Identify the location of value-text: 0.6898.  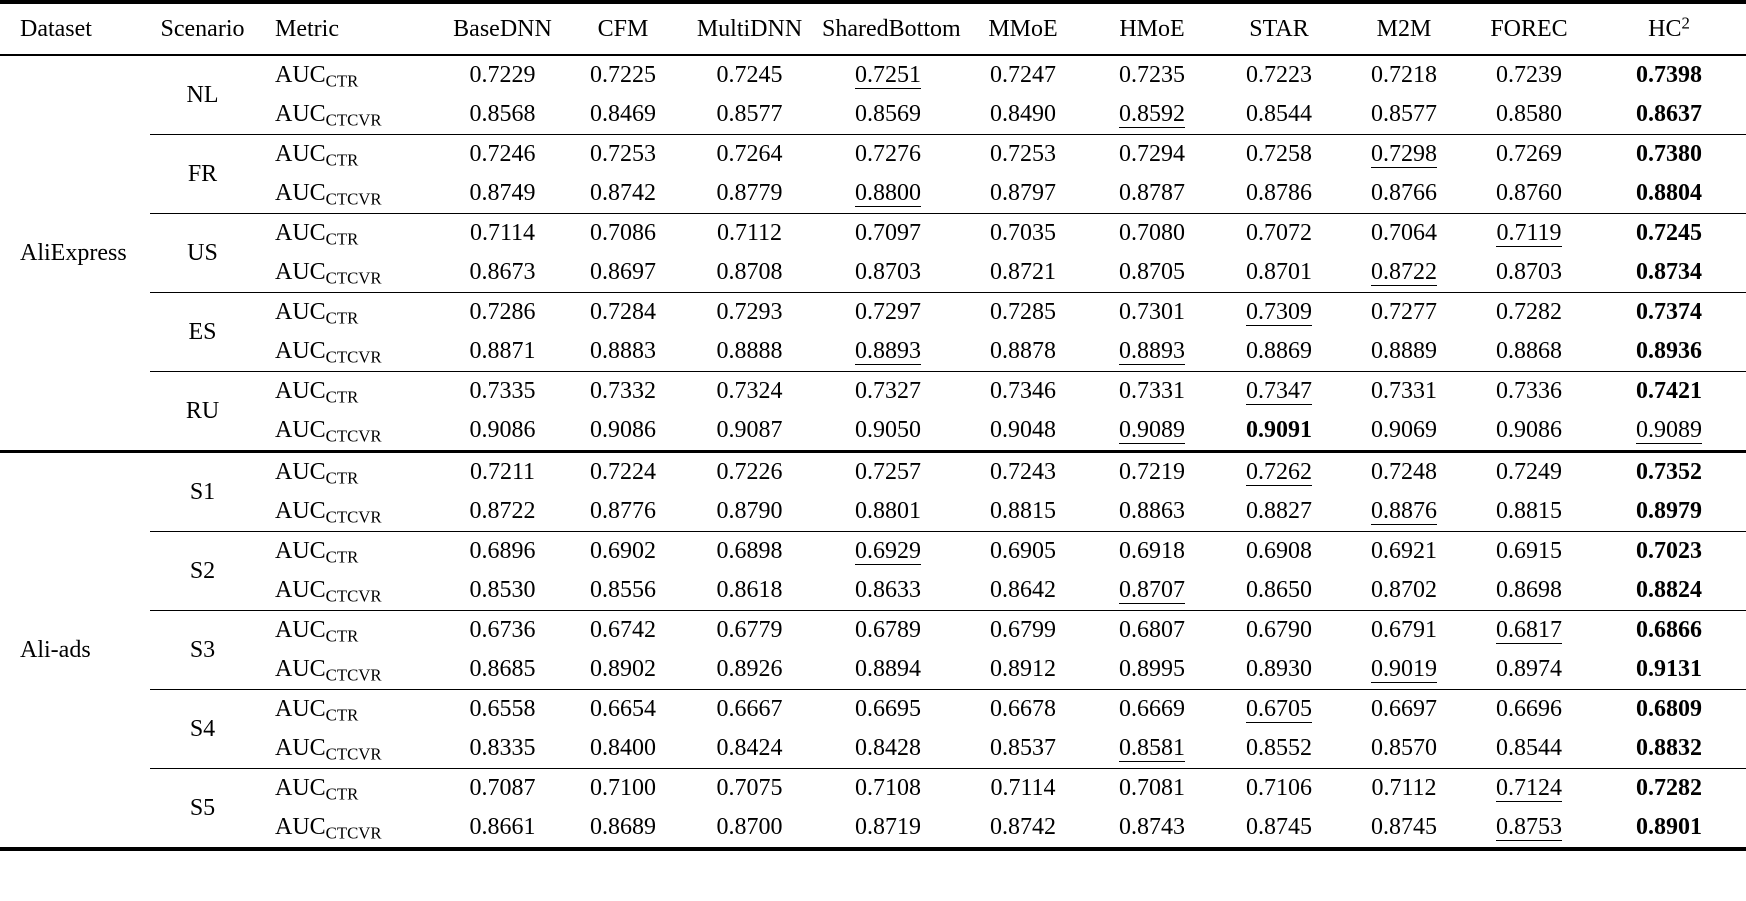
(749, 551).